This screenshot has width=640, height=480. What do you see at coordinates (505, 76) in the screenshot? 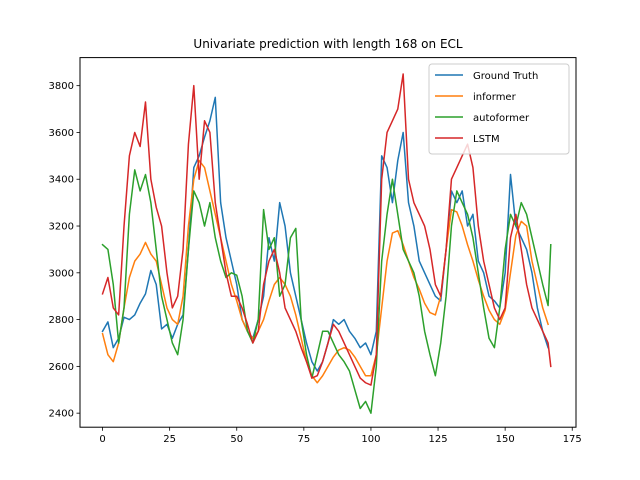
I see `legend-label-0: Ground Truth` at bounding box center [505, 76].